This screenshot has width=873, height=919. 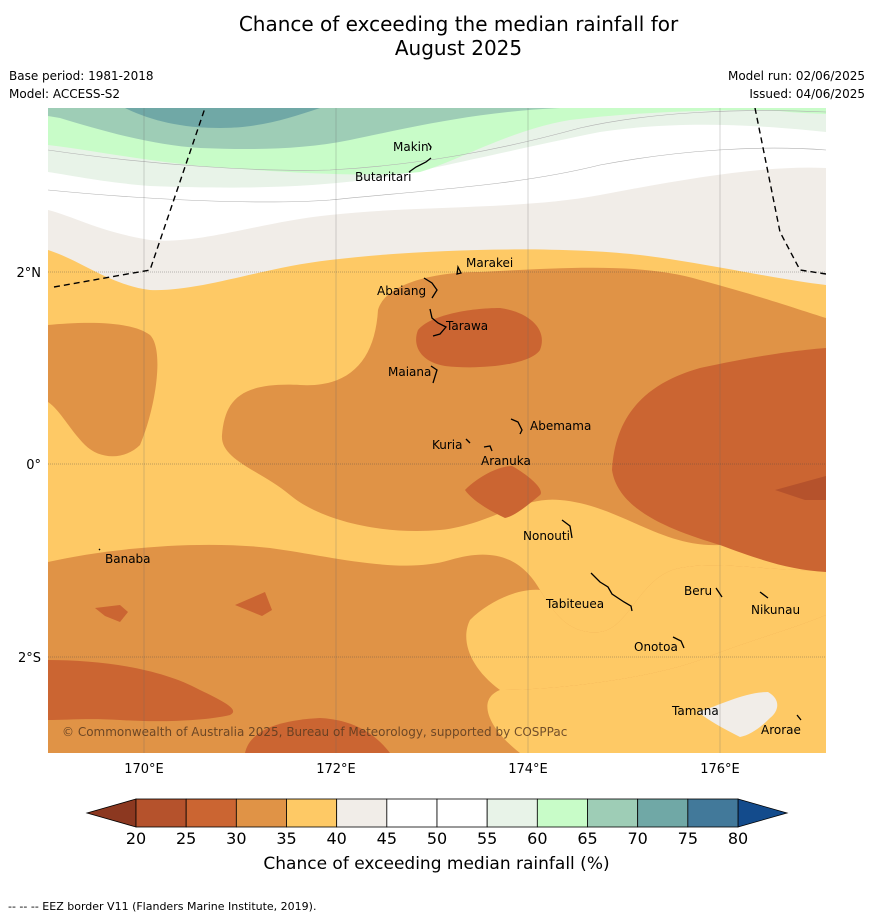 What do you see at coordinates (678, 642) in the screenshot?
I see `onotoa-atoll` at bounding box center [678, 642].